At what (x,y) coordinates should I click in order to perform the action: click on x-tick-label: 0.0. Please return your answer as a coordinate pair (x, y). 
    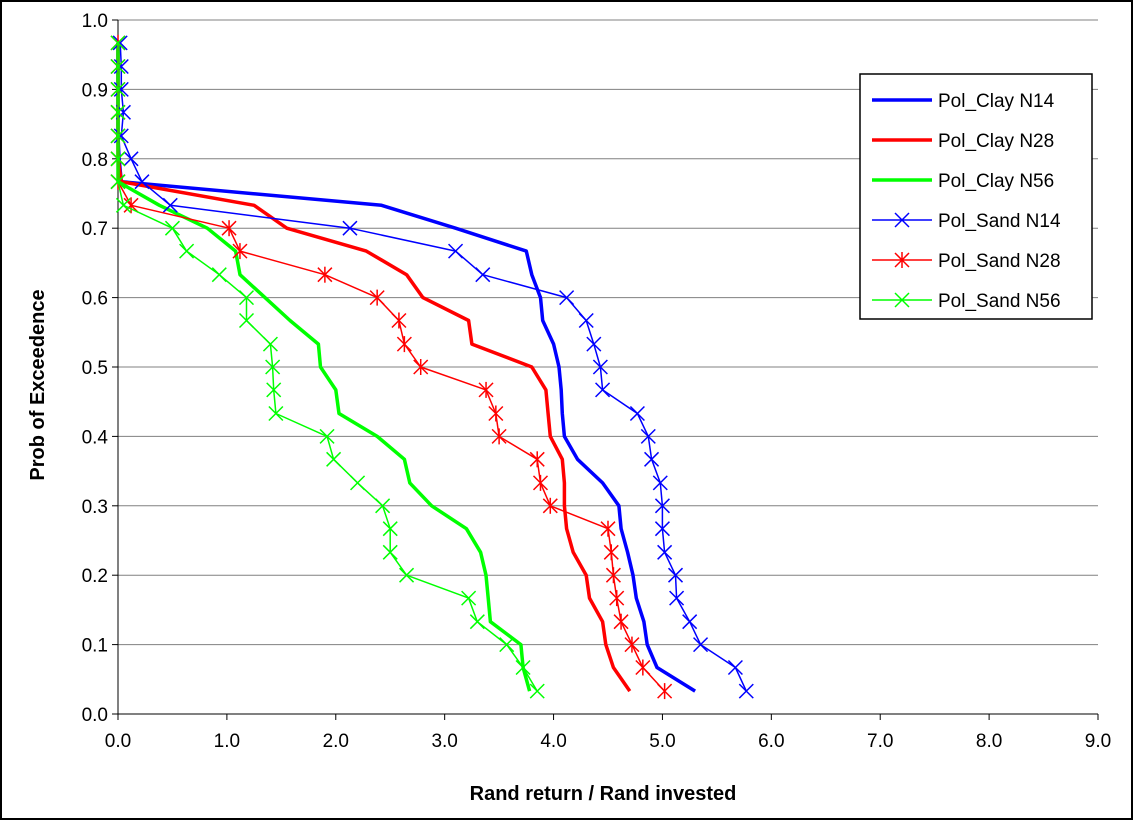
    Looking at the image, I should click on (118, 741).